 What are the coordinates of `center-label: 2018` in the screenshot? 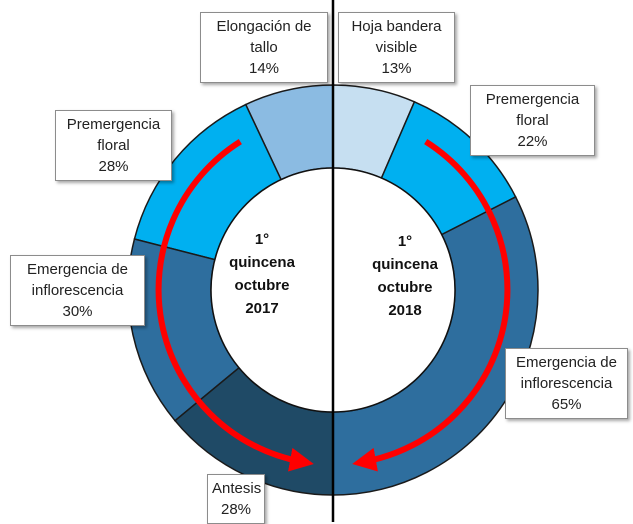 It's located at (404, 310).